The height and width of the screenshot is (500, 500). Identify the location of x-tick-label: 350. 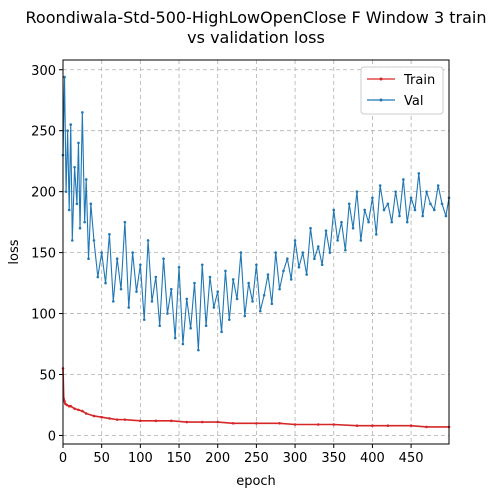
(333, 458).